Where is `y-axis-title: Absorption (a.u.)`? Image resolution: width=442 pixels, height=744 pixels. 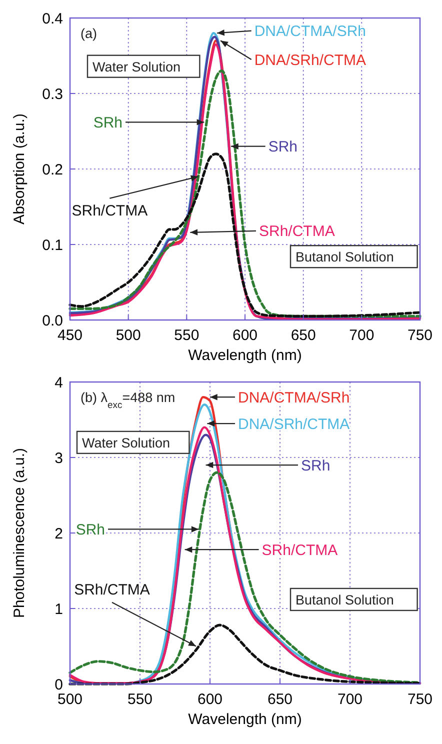
y-axis-title: Absorption (a.u.) is located at coordinates (19, 169).